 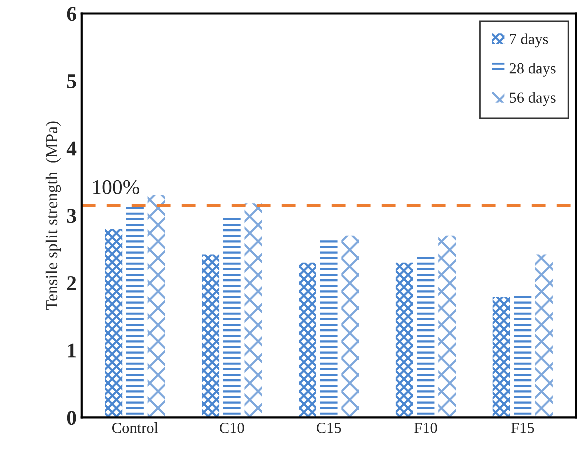 I want to click on x-tick-label: F10, so click(x=426, y=428).